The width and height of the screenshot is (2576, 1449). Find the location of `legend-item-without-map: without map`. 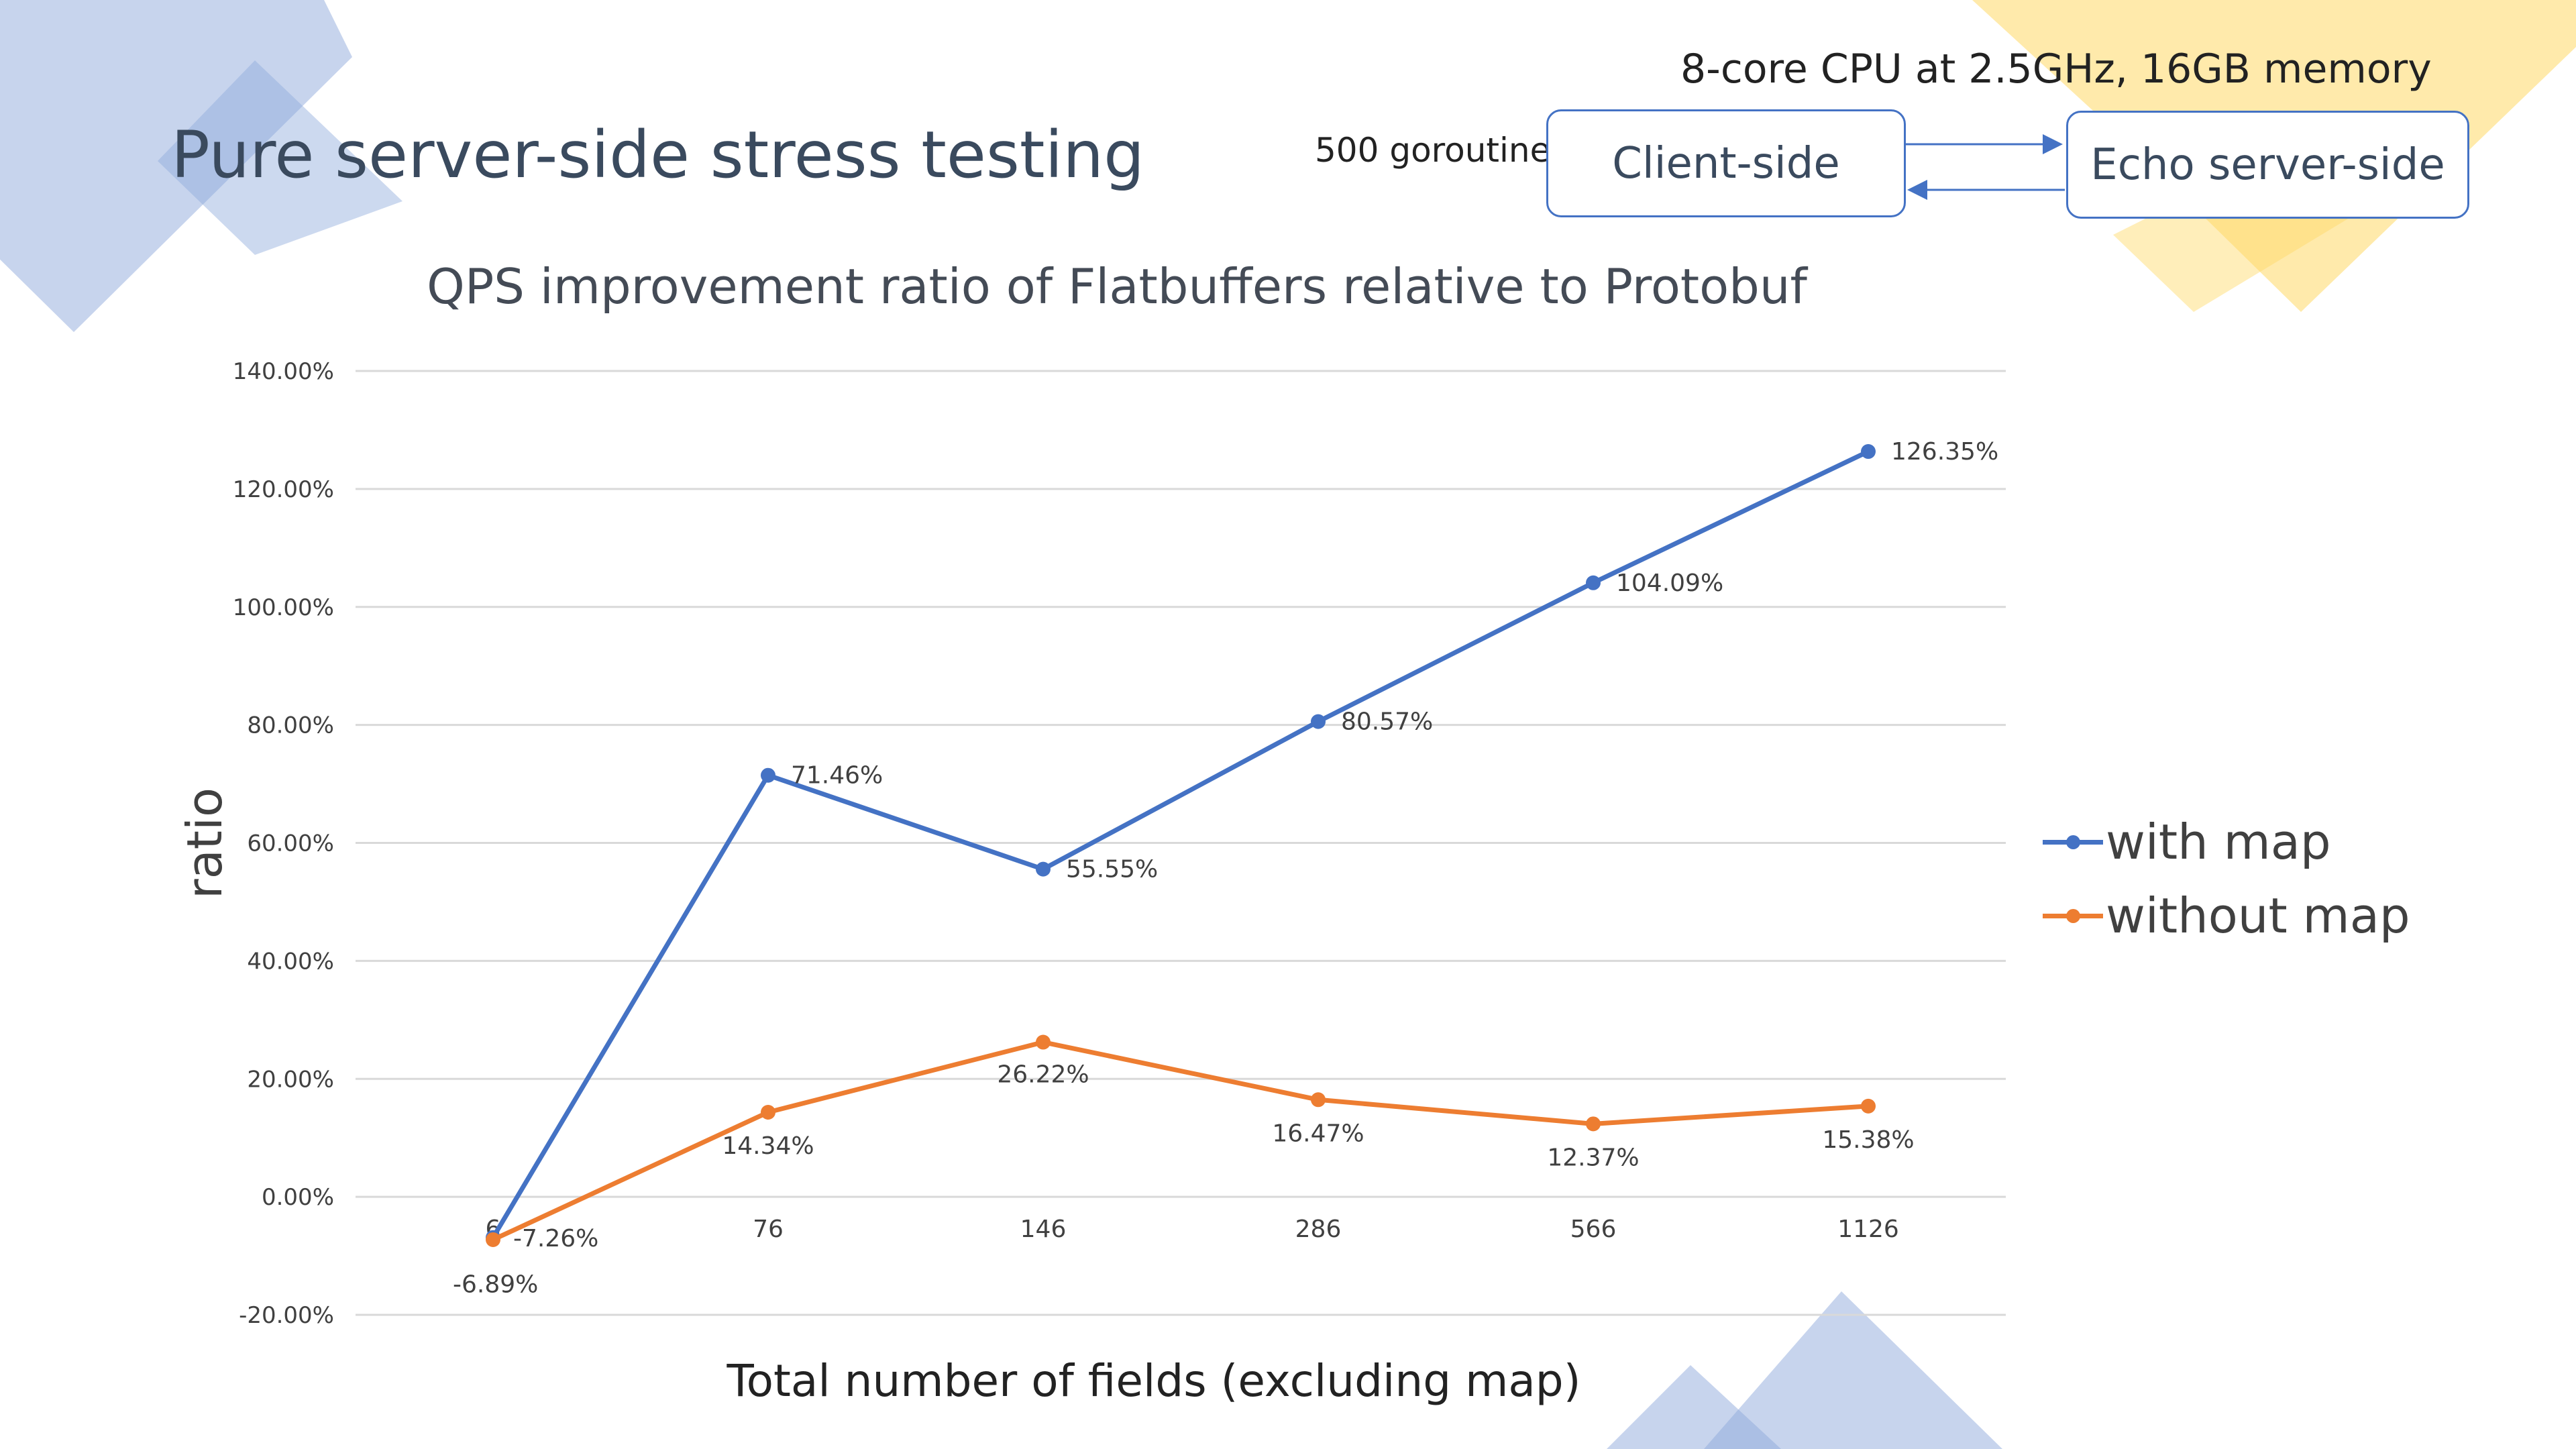

legend-item-without-map: without map is located at coordinates (2226, 916).